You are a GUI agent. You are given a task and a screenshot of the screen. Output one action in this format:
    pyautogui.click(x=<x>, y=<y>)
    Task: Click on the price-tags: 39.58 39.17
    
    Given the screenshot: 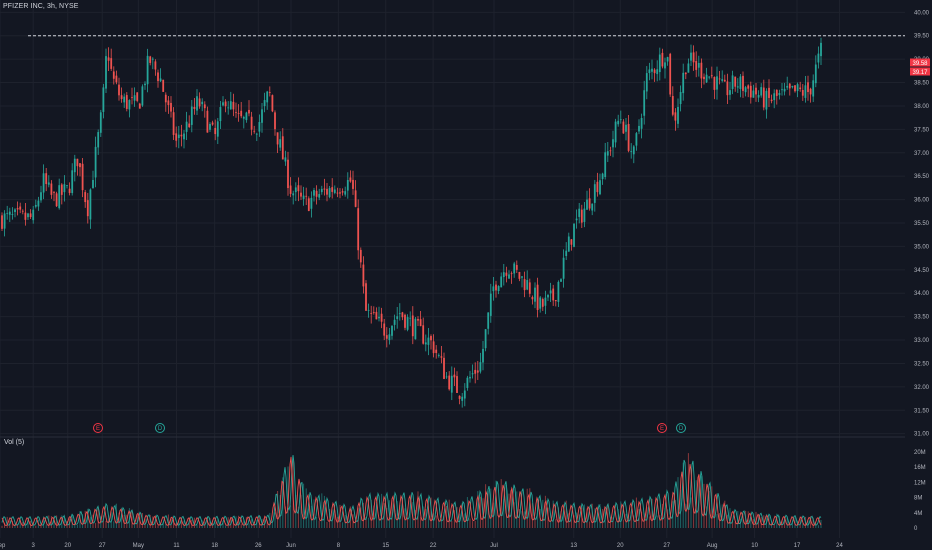 What is the action you would take?
    pyautogui.click(x=920, y=67)
    